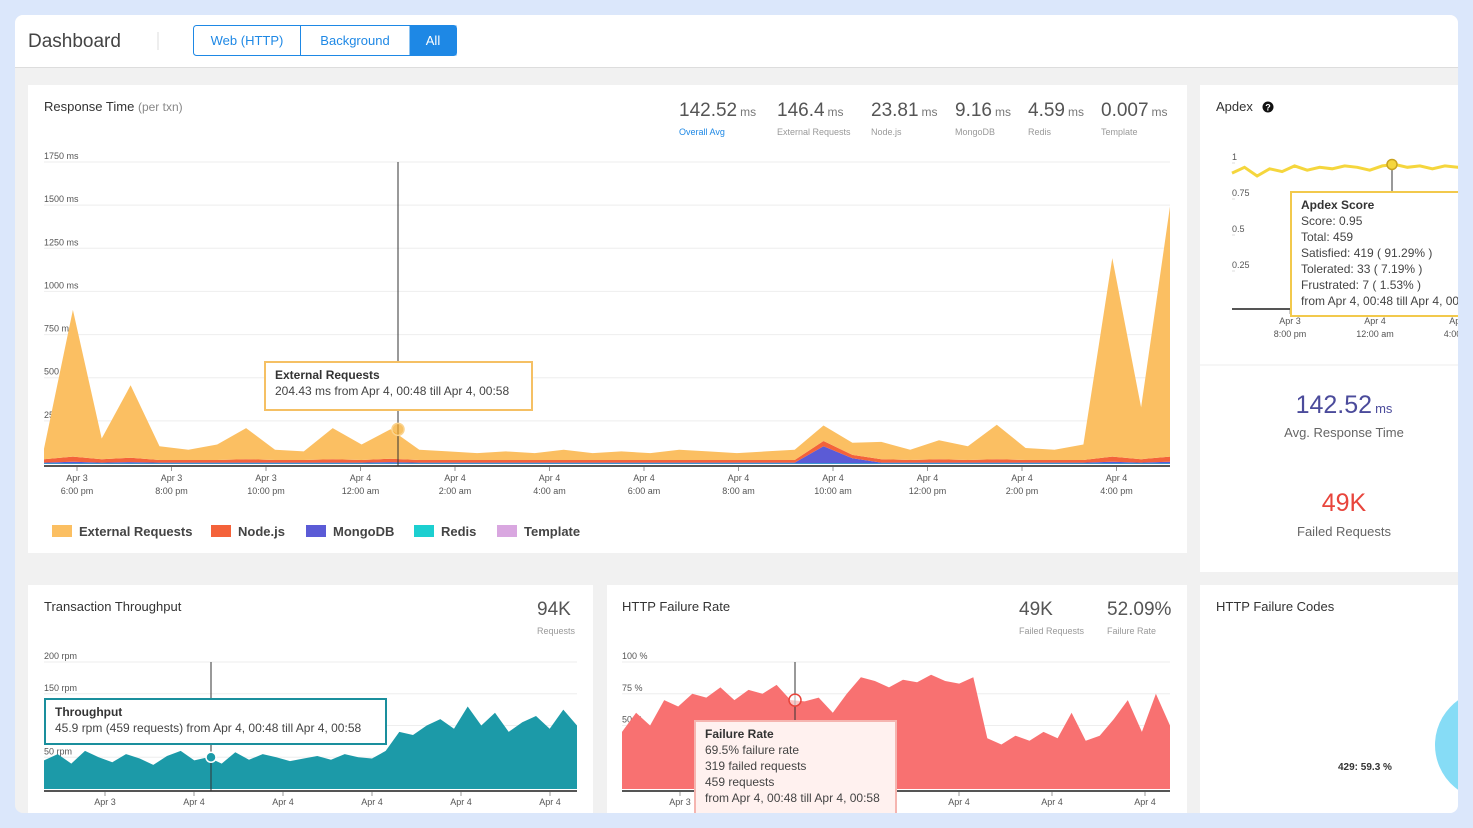 The height and width of the screenshot is (828, 1473). Describe the element at coordinates (1334, 405) in the screenshot. I see `avg-value: 142.52` at that location.